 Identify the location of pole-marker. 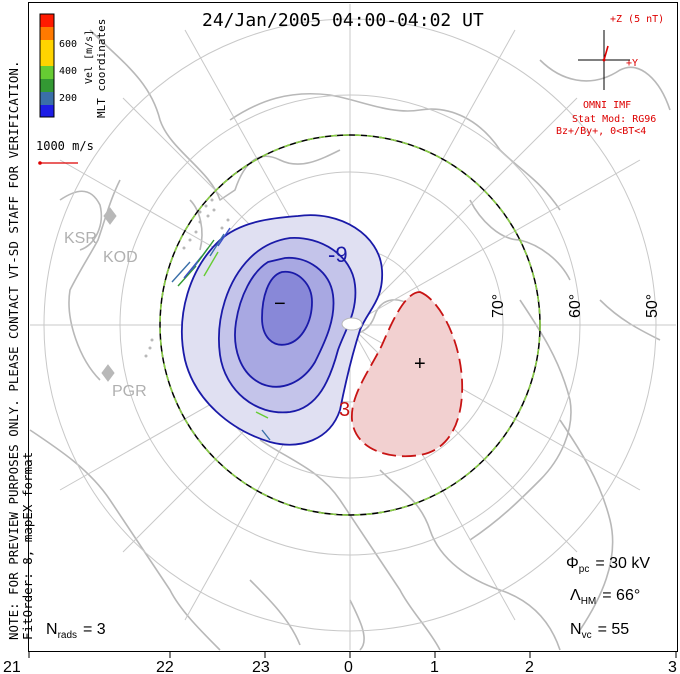
(352, 324).